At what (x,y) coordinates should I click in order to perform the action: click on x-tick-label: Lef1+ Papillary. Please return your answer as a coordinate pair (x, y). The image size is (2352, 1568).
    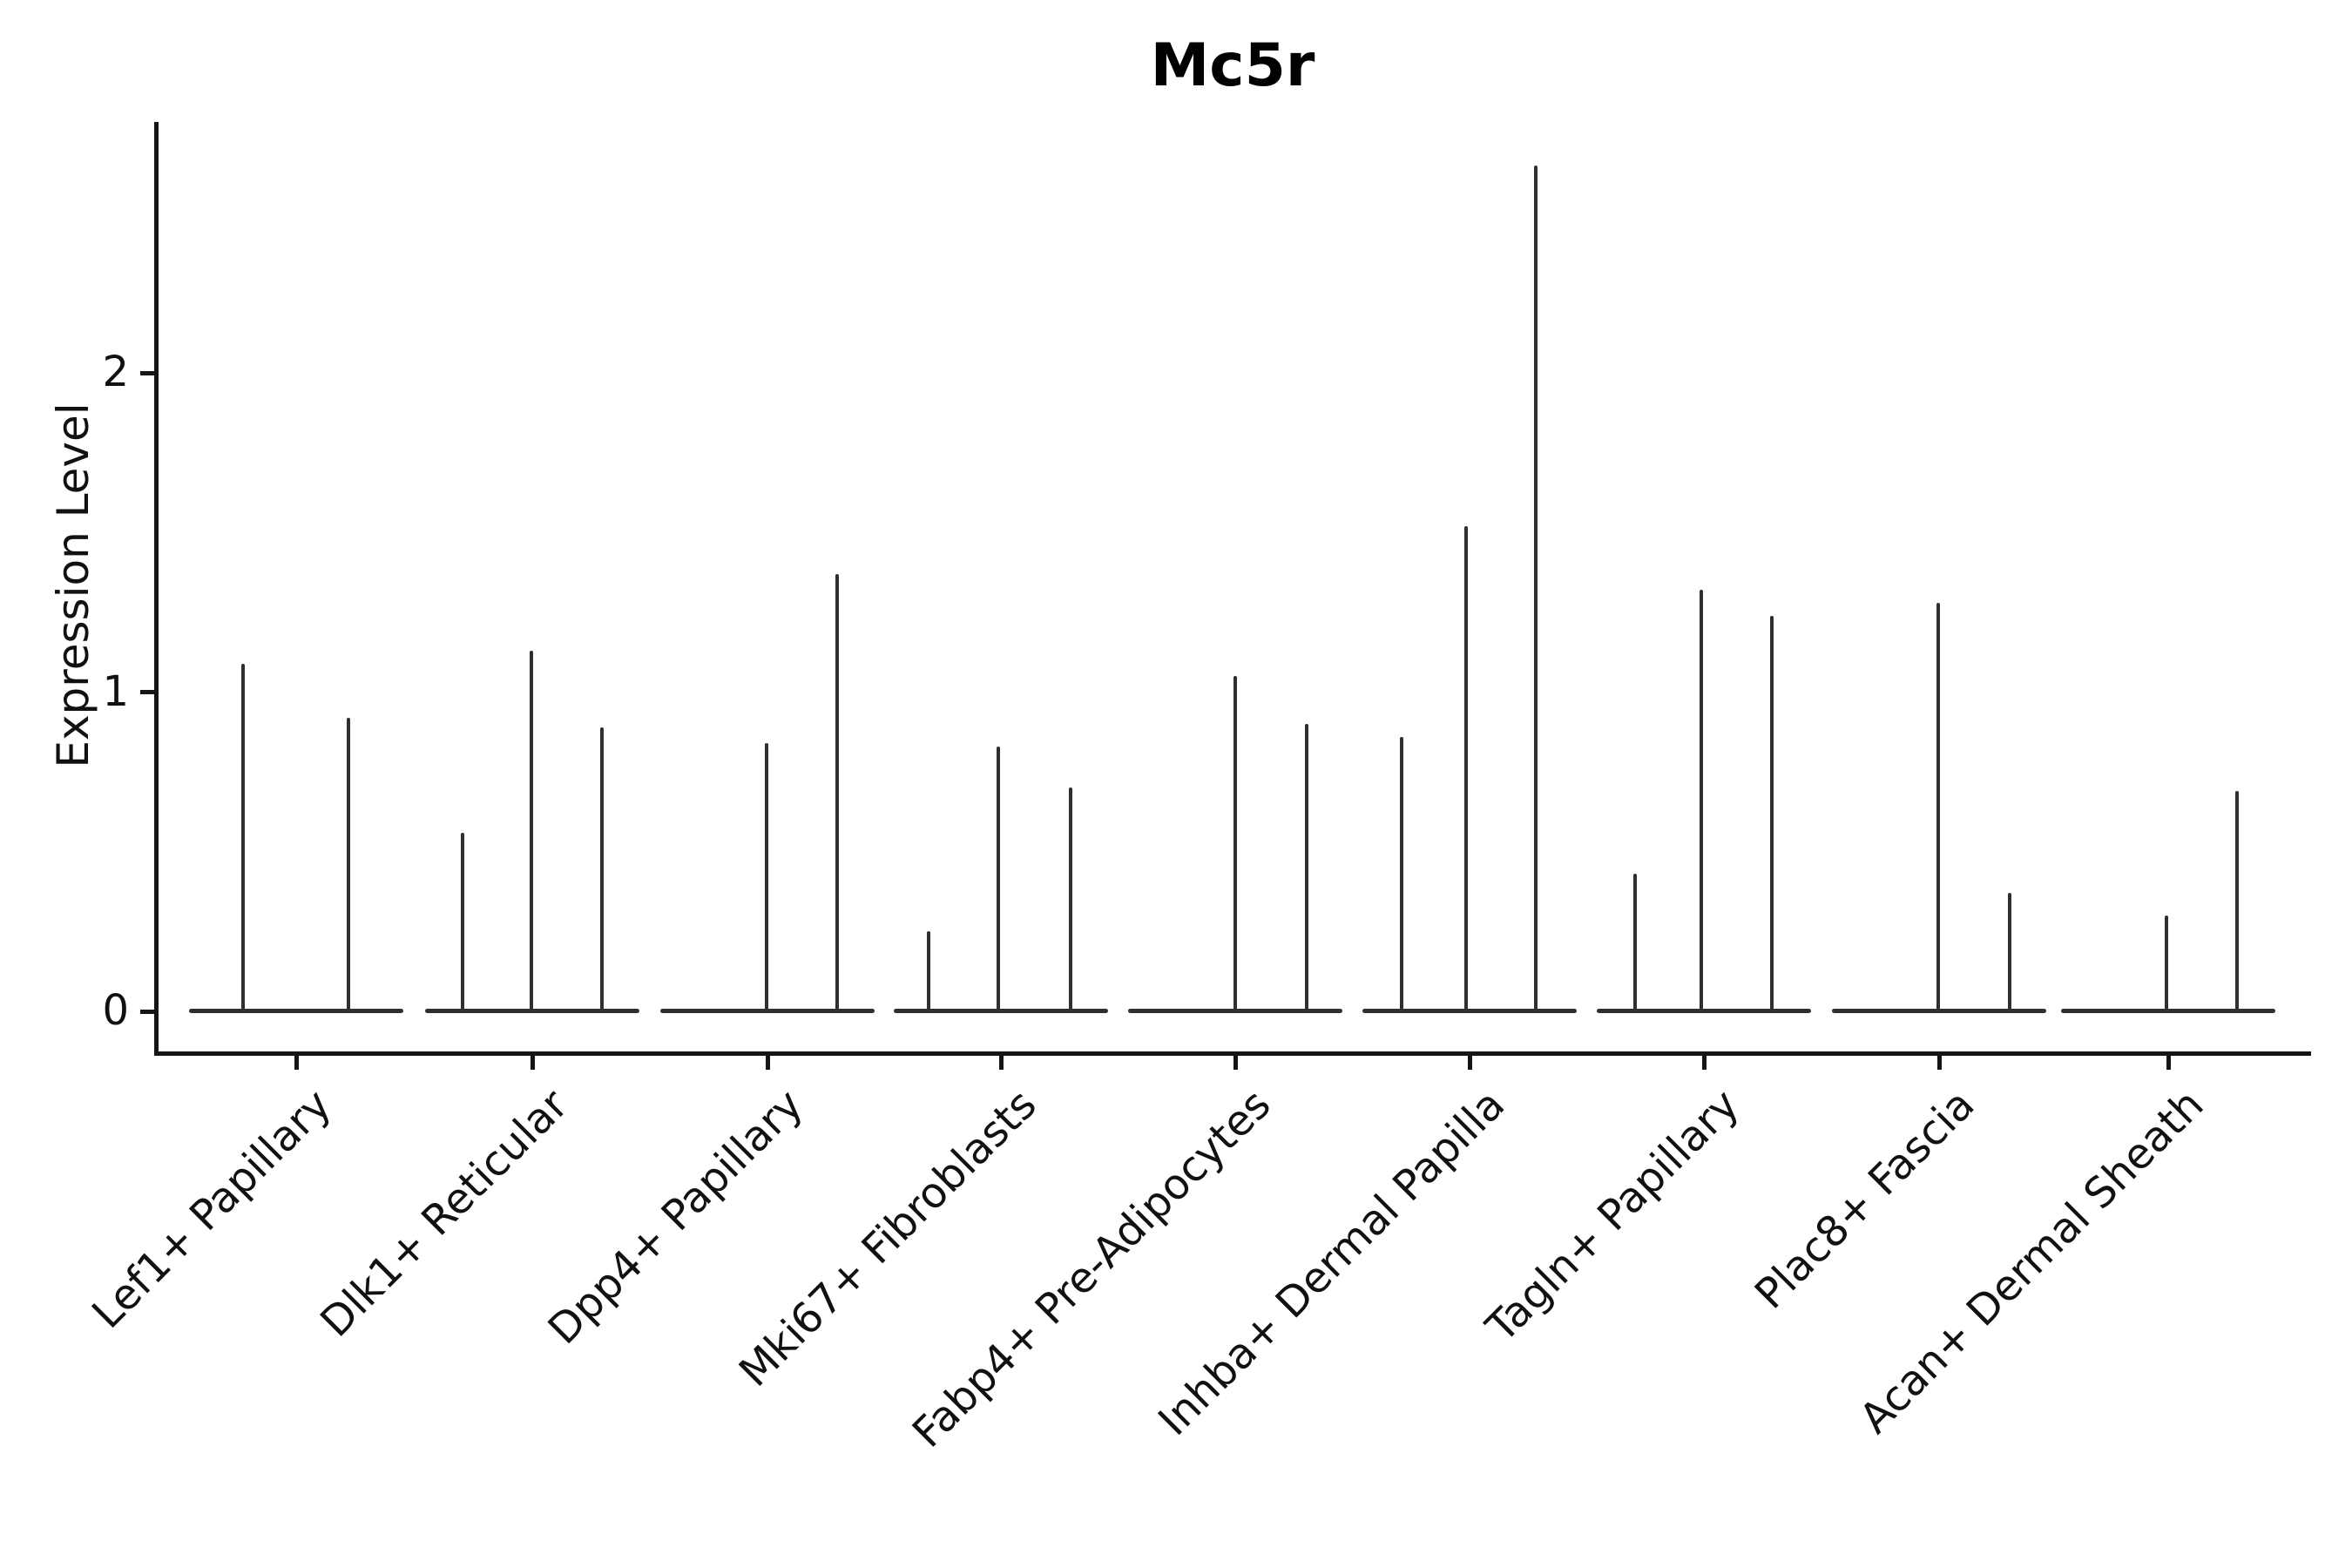
    Looking at the image, I should click on (212, 1209).